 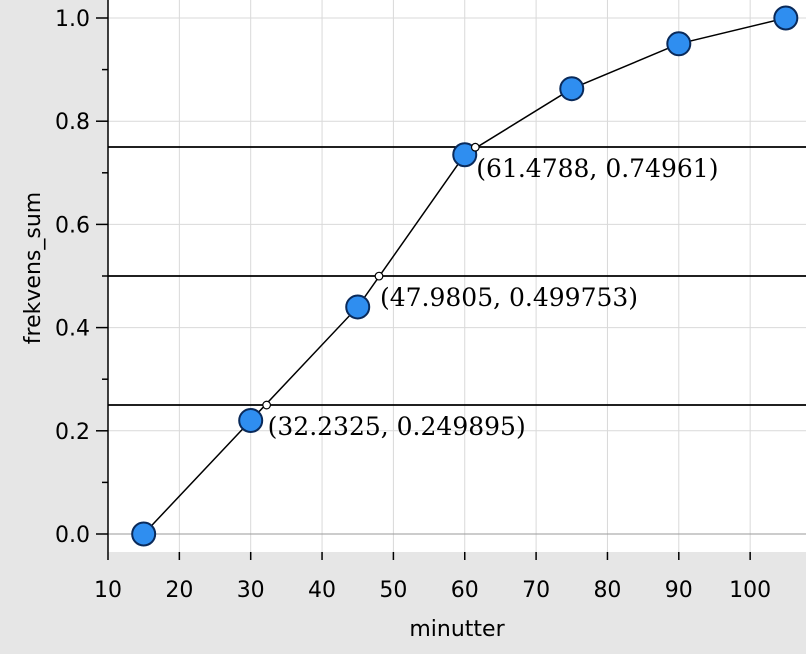 I want to click on y-tick-label: 0.4, so click(x=72, y=329).